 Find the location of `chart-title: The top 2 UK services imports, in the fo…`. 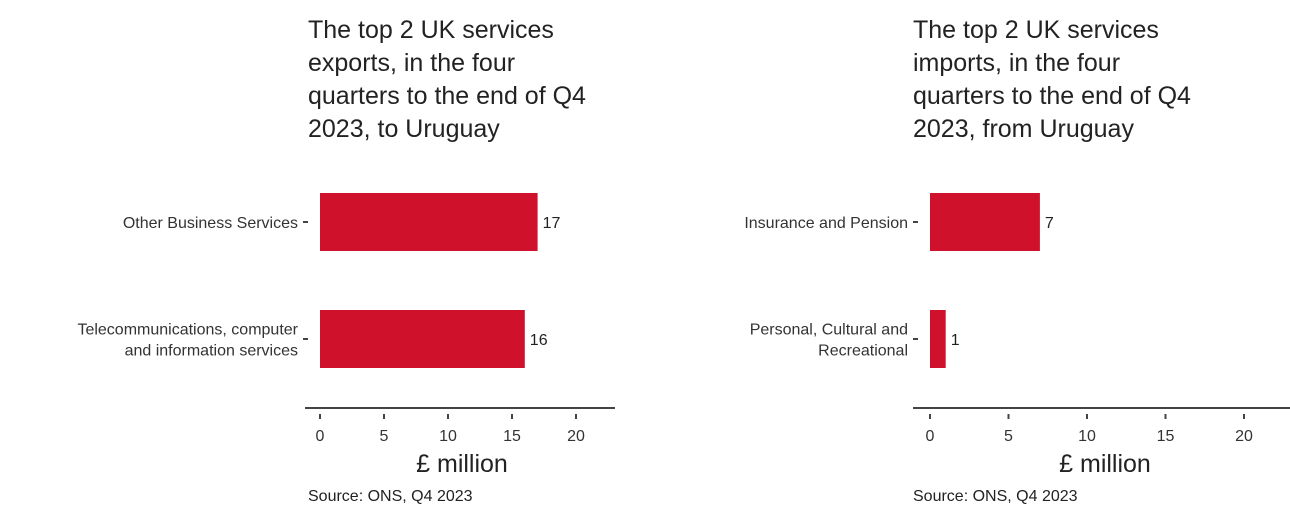

chart-title: The top 2 UK services imports, in the fo… is located at coordinates (1098, 80).